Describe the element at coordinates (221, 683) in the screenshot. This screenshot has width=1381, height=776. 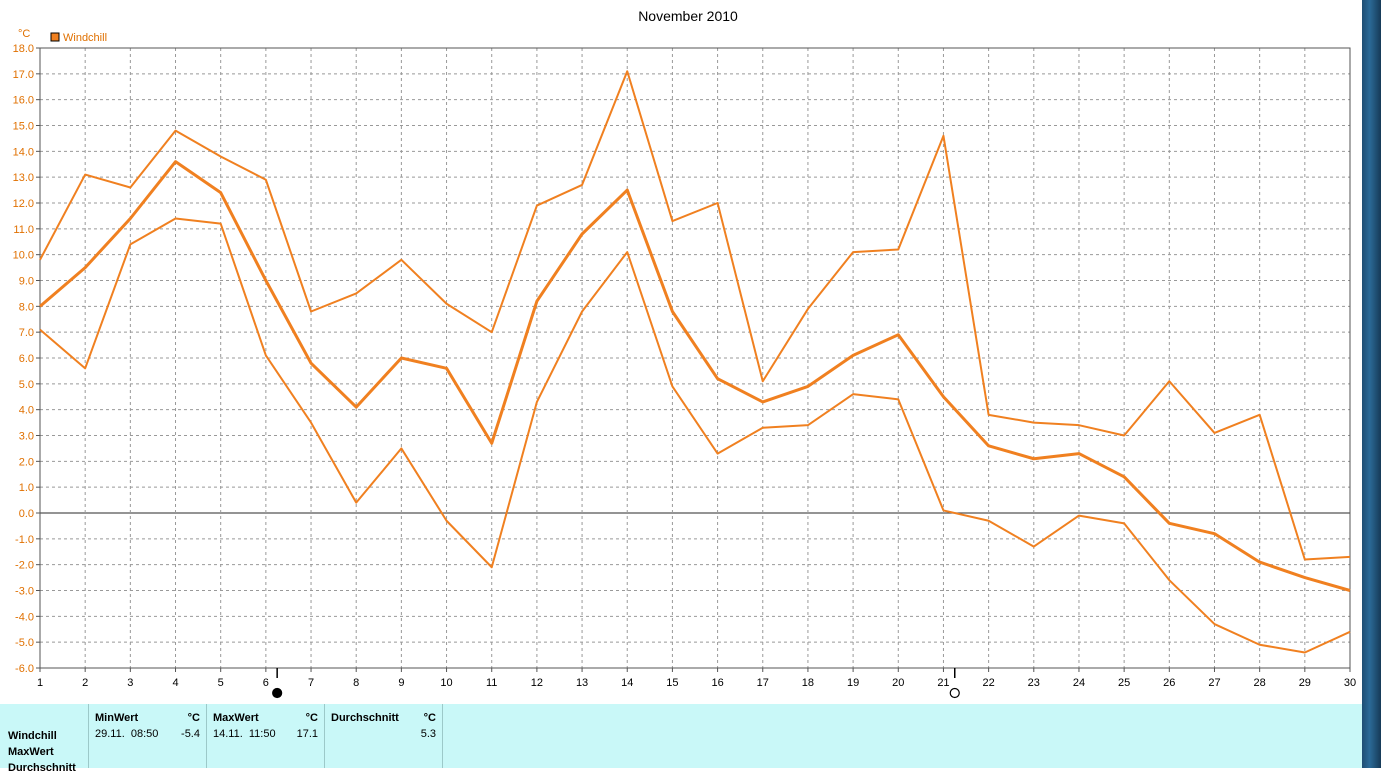
I see `x-tick-label: 5` at that location.